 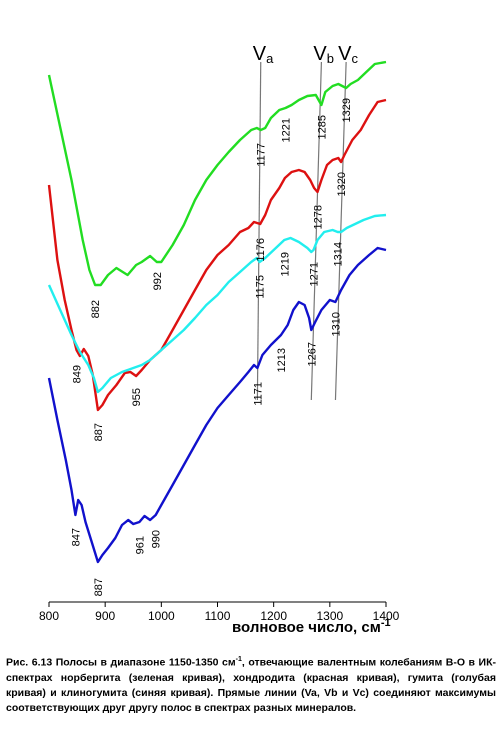 What do you see at coordinates (140, 545) in the screenshot?
I see `peak-label-19: 961` at bounding box center [140, 545].